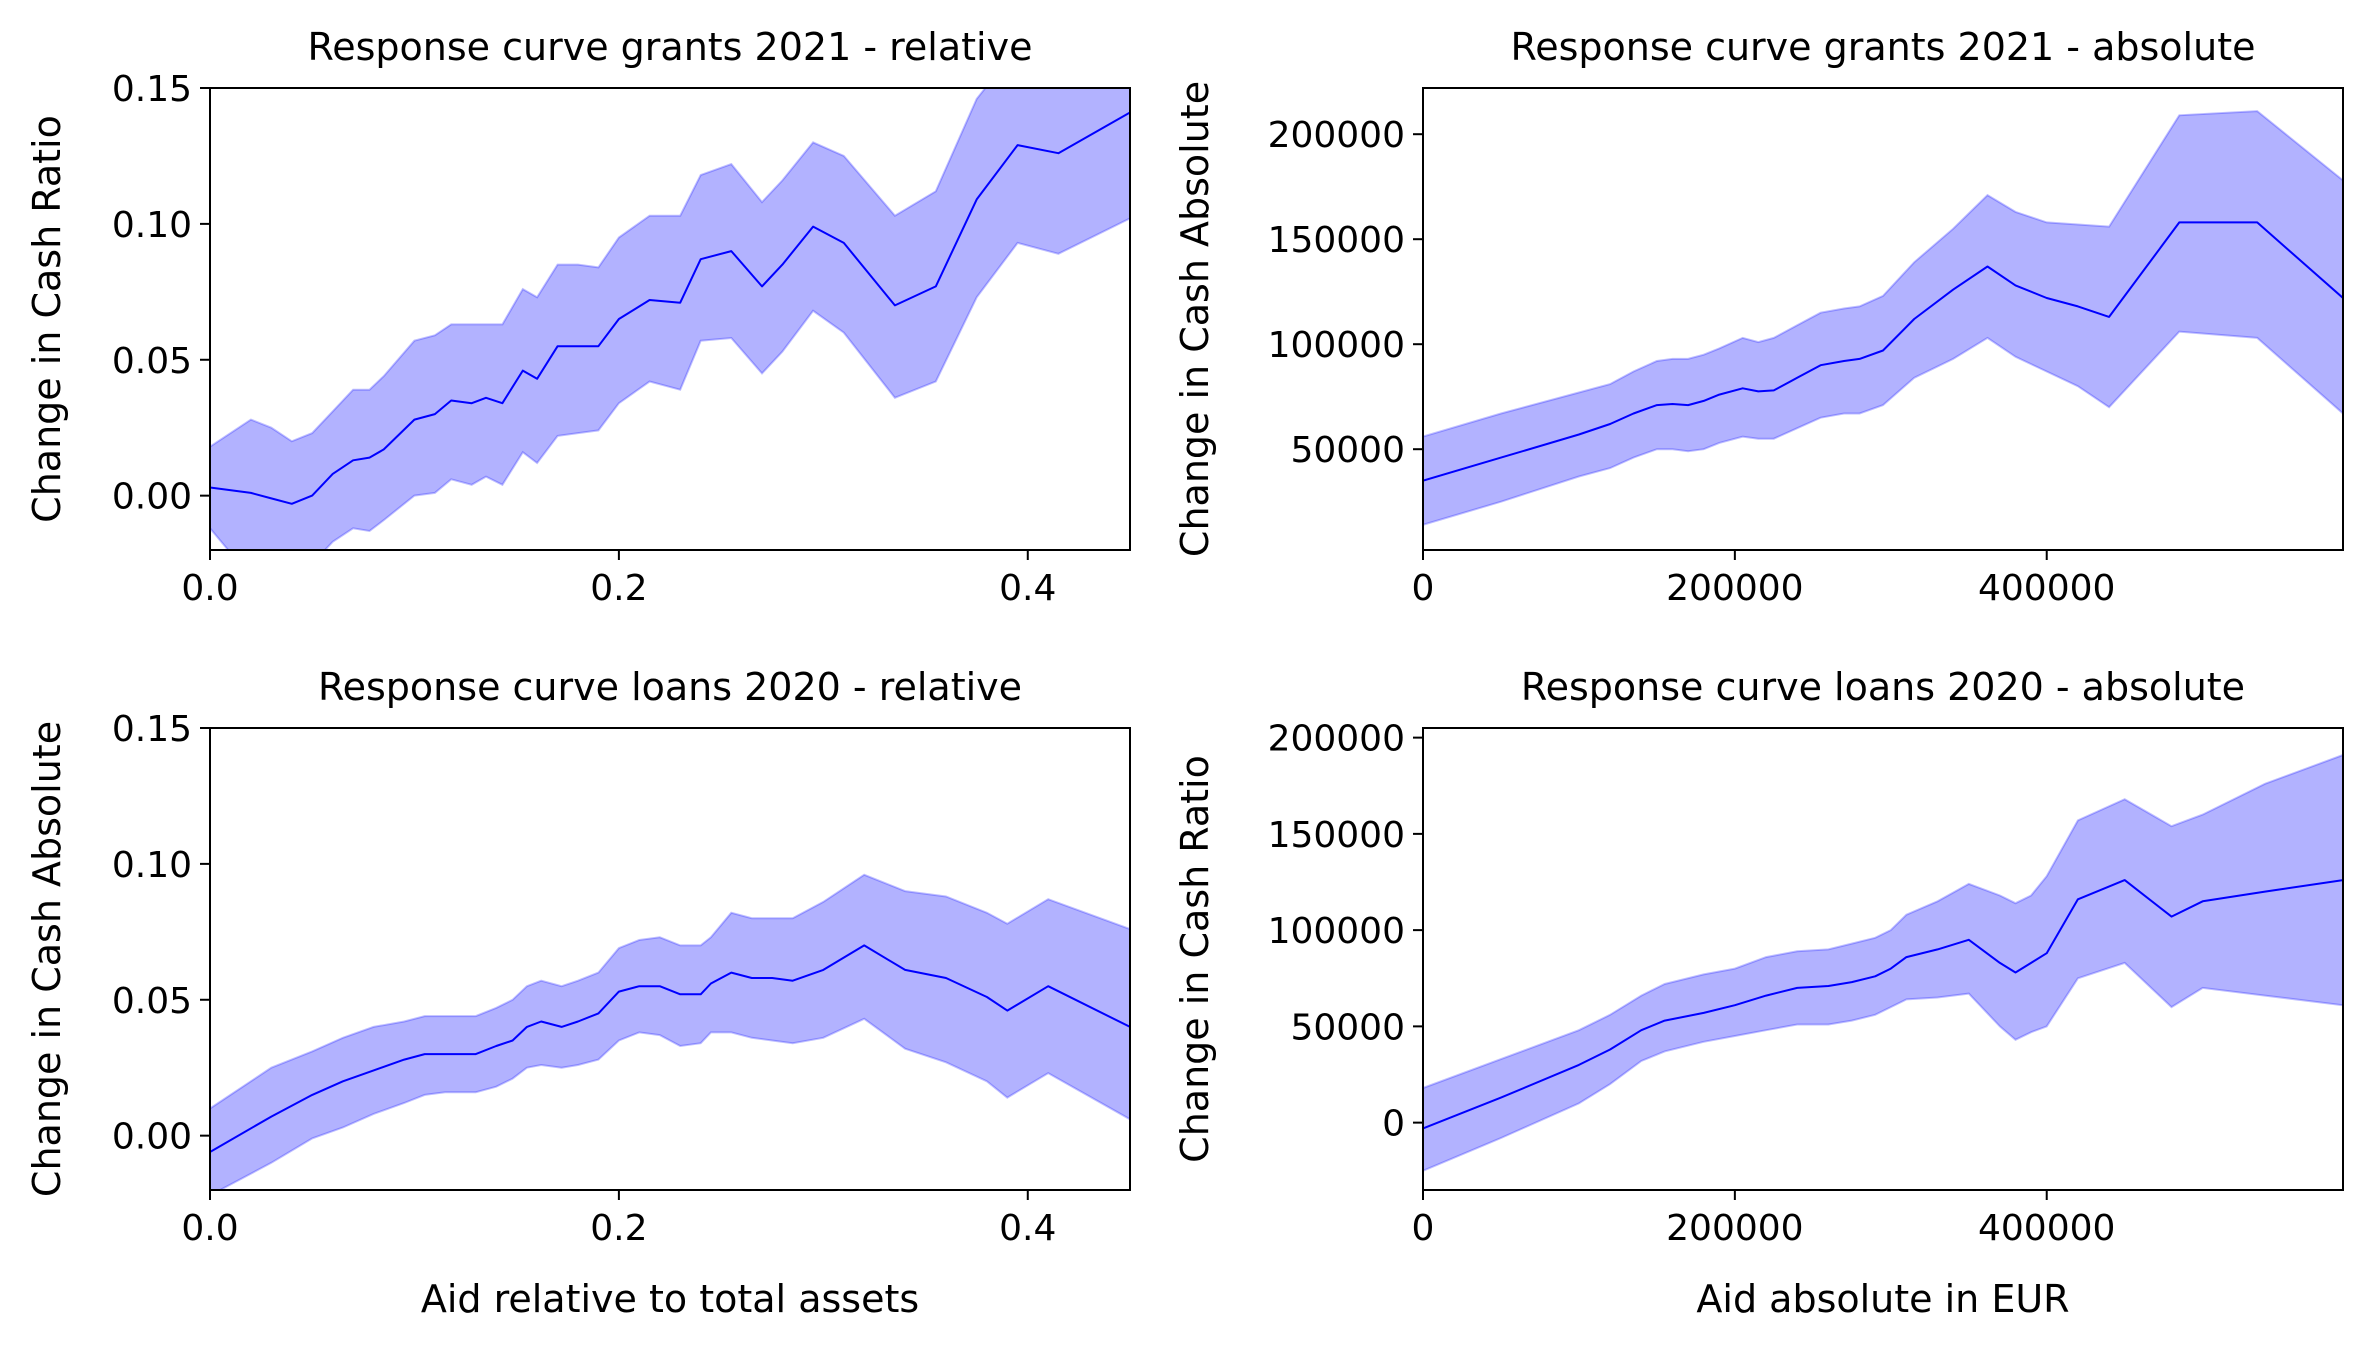 The image size is (2369, 1350). I want to click on panel-title: Response curve loans 2020 - relative, so click(670, 687).